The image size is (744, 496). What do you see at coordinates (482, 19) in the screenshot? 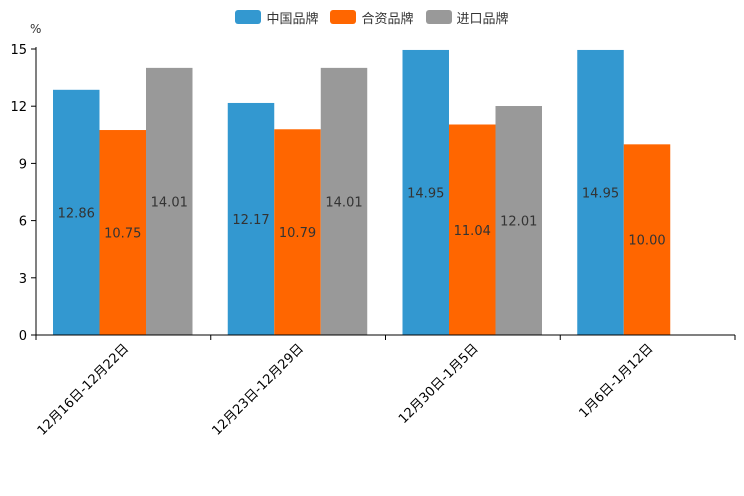
I see `legend-label-import-brand: 进口品牌` at bounding box center [482, 19].